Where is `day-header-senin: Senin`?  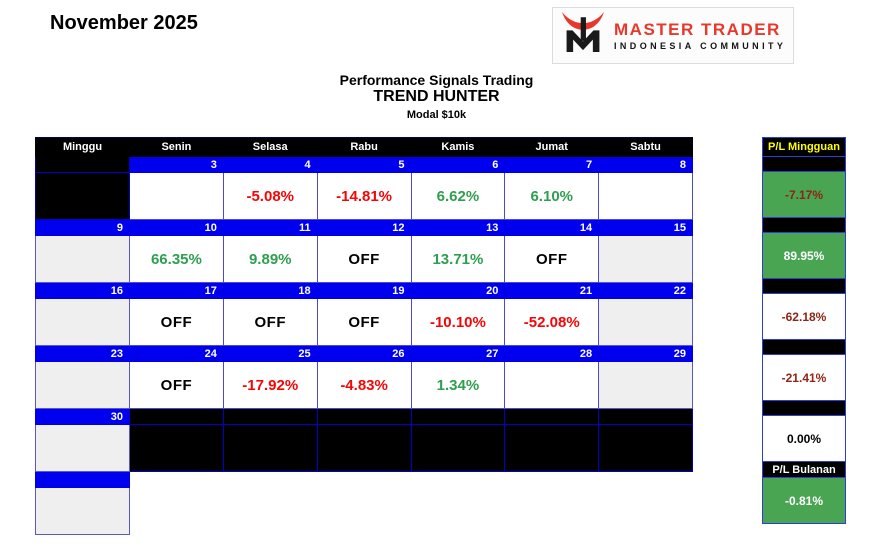
day-header-senin: Senin is located at coordinates (177, 147).